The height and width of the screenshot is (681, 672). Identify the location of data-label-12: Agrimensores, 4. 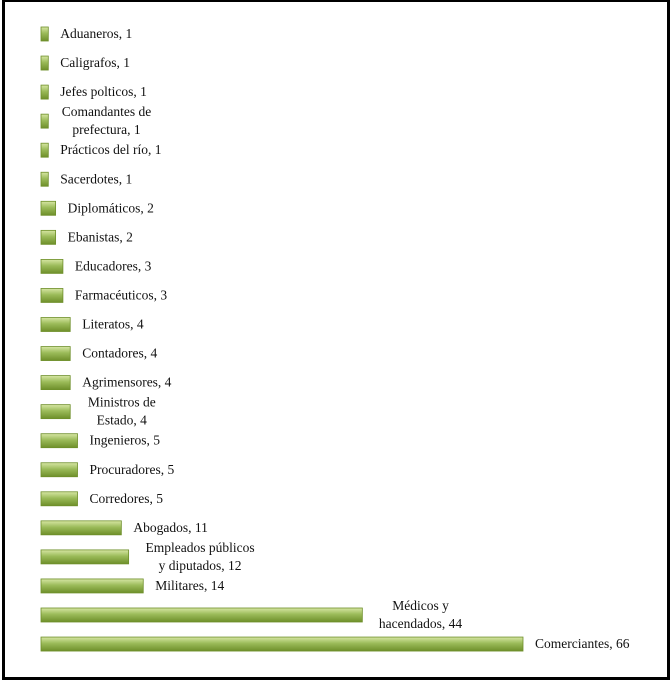
(126, 382).